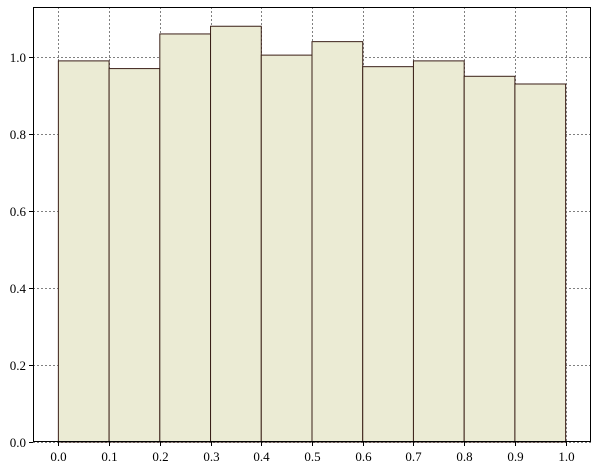  Describe the element at coordinates (58, 456) in the screenshot. I see `x-tick-label: 0.0` at that location.